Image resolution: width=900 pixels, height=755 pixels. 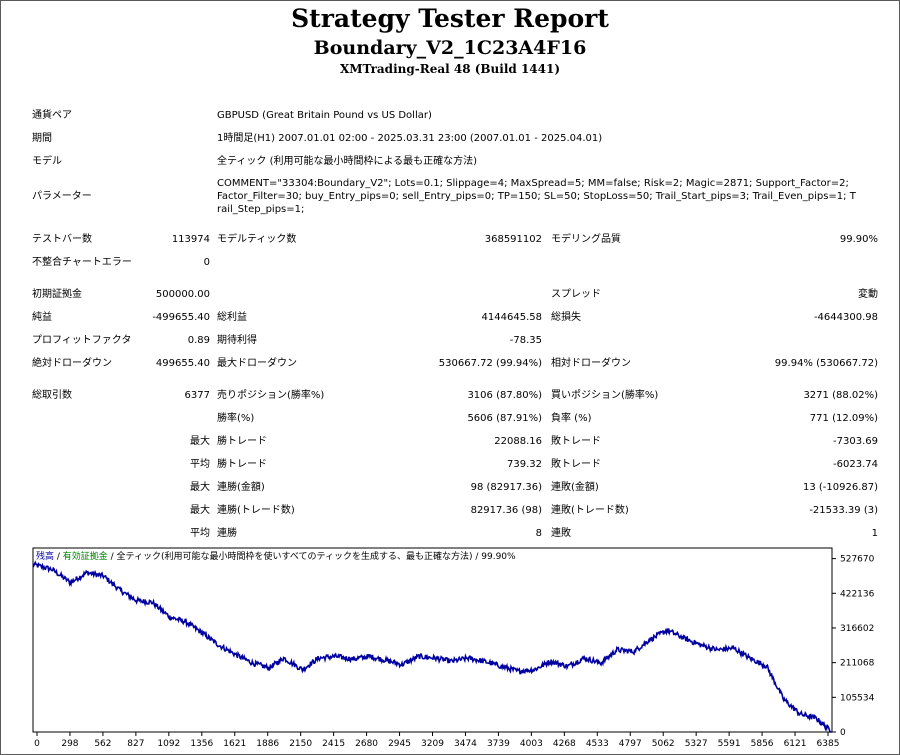 What do you see at coordinates (605, 395) in the screenshot?
I see `long-positions-label: 買いポジション(勝率%)` at bounding box center [605, 395].